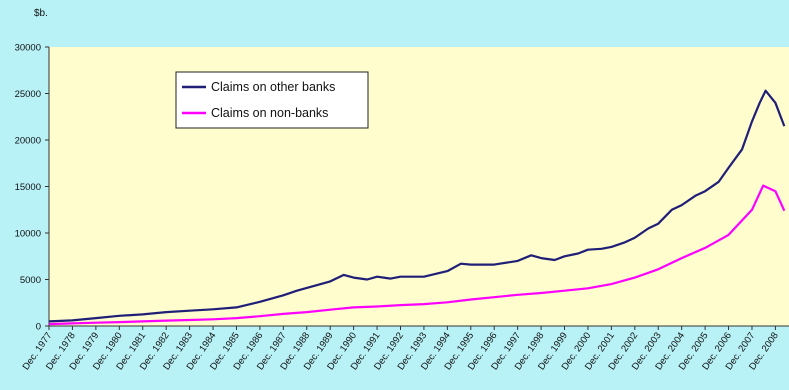 The width and height of the screenshot is (789, 390). Describe the element at coordinates (41, 13) in the screenshot. I see `y-unit-label: $b.` at that location.